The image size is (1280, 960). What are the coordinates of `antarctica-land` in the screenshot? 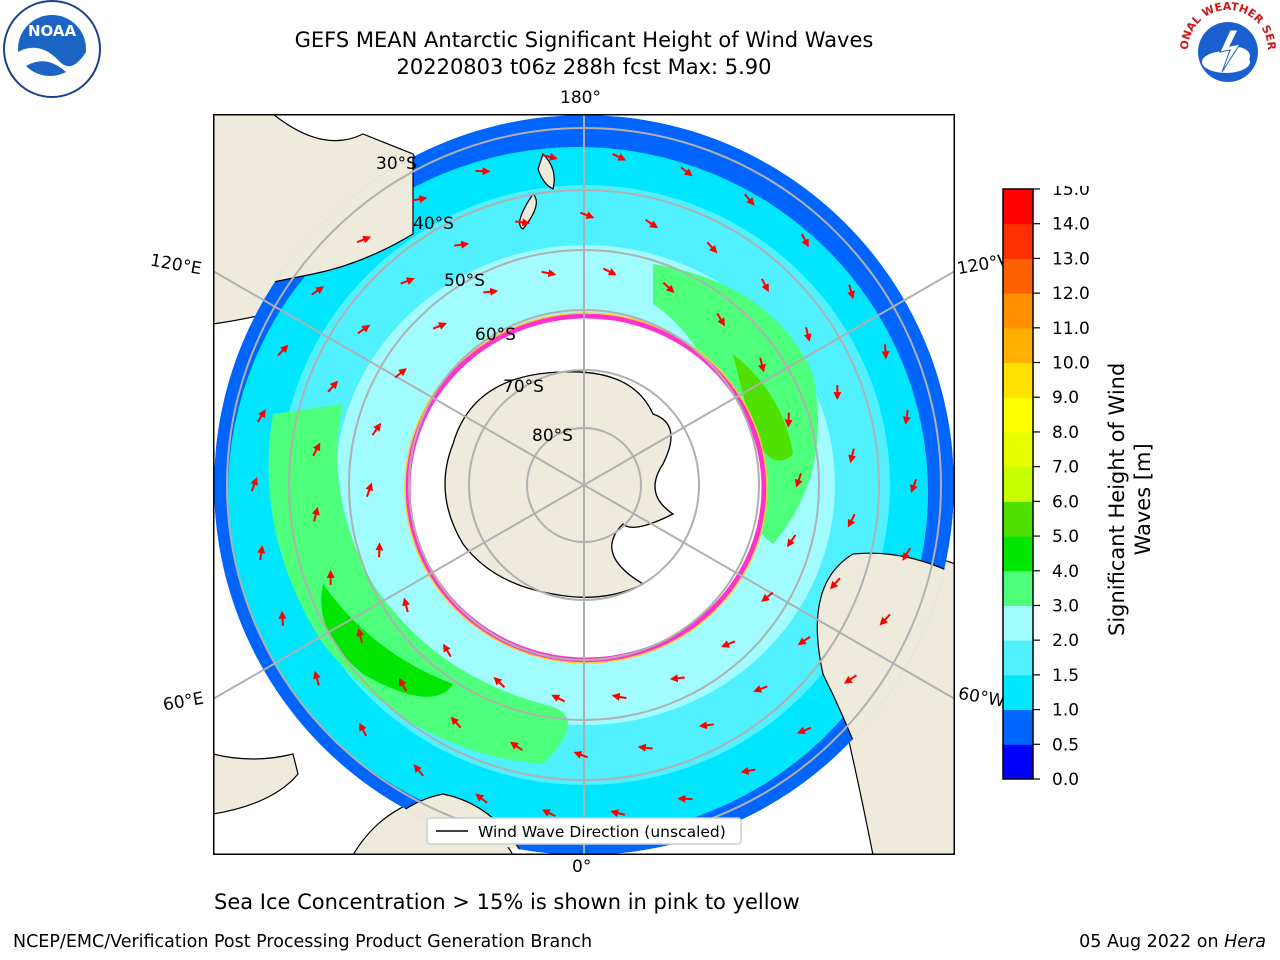 It's located at (559, 484).